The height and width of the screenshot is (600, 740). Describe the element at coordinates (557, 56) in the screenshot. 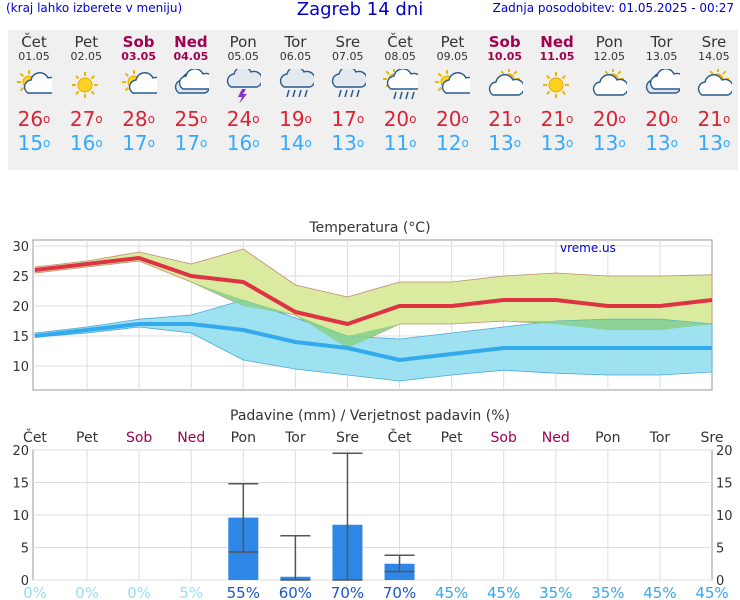

I see `day-date: 11.05` at that location.